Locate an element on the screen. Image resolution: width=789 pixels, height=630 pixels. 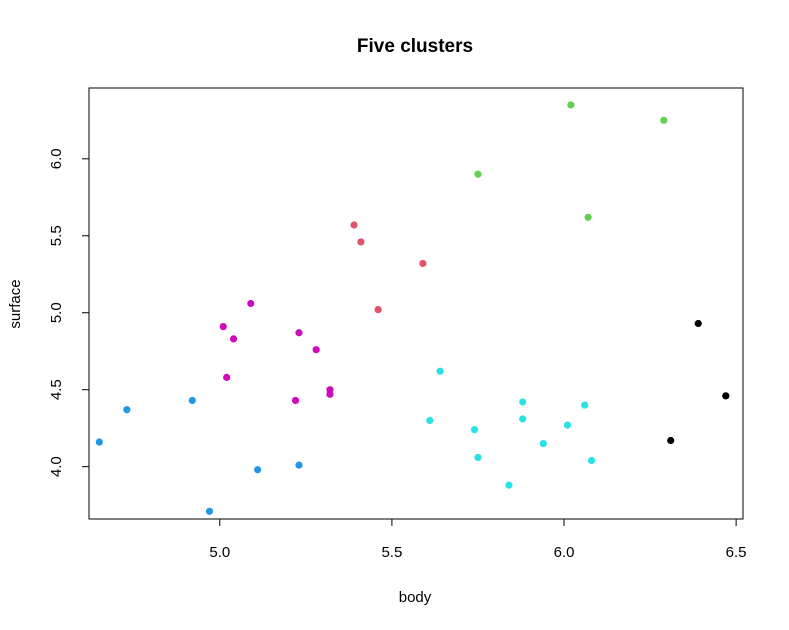
y-tick-label: 5.5 is located at coordinates (56, 235).